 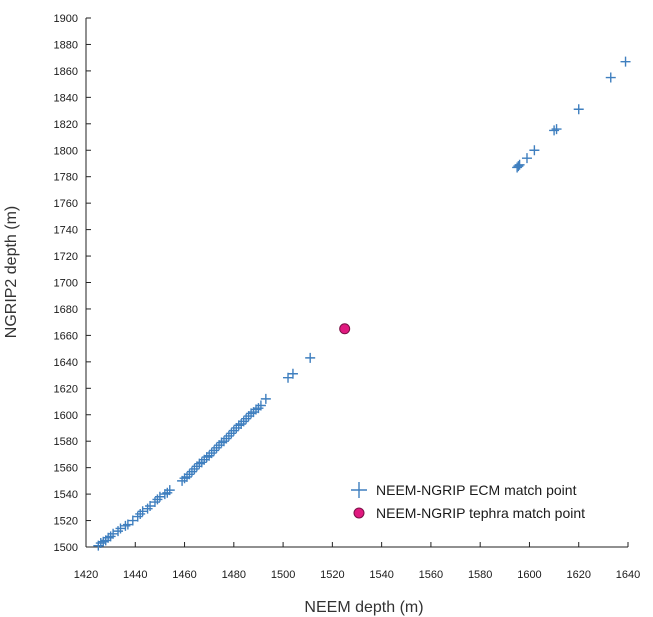 I want to click on y-tick-label: 1860, so click(x=66, y=72).